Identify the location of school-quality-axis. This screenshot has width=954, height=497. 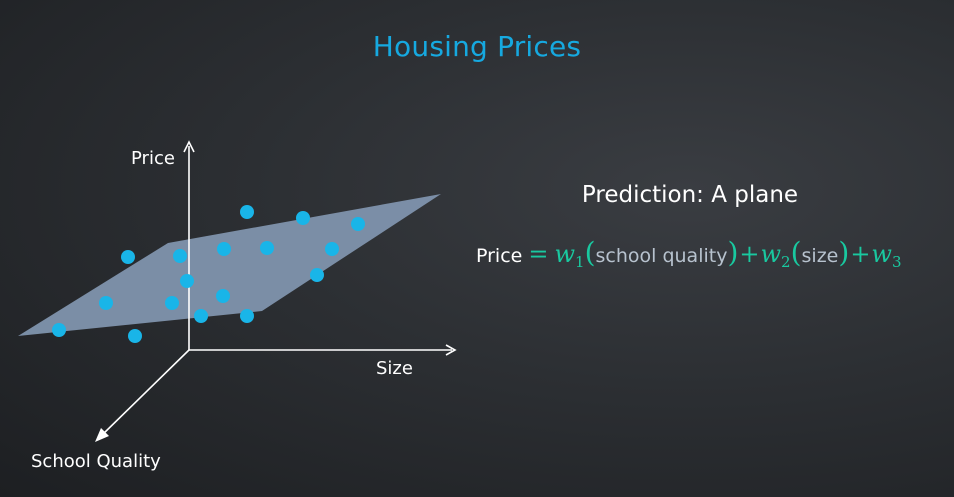
(144, 393).